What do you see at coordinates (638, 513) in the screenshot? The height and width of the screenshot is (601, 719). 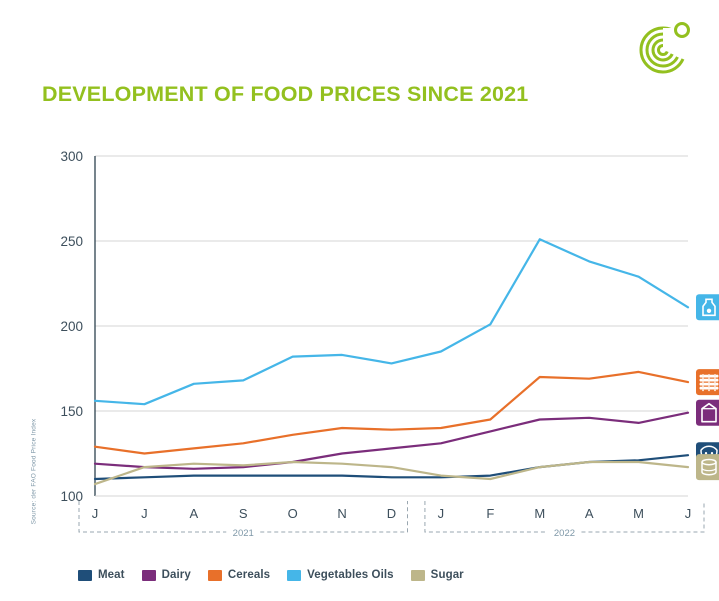 I see `x-axis-tick-11: M` at bounding box center [638, 513].